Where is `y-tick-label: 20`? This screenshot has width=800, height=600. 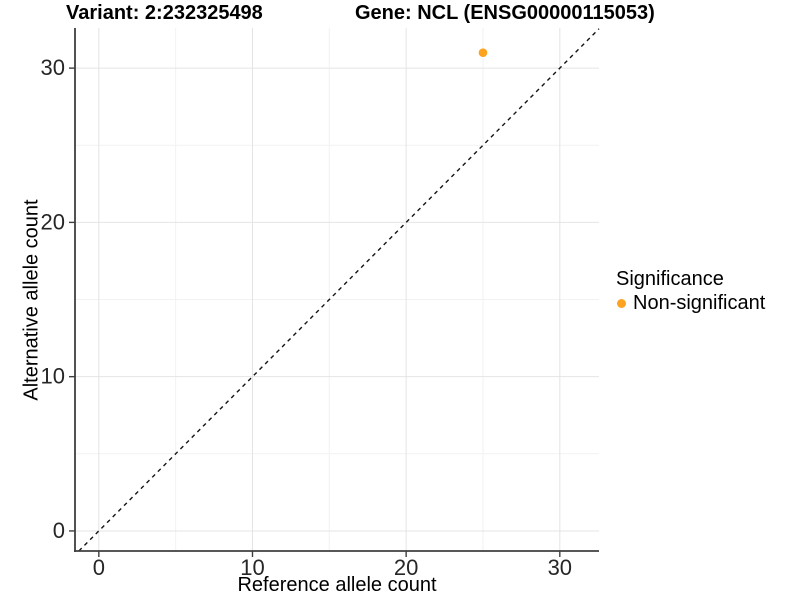
y-tick-label: 20 is located at coordinates (53, 221).